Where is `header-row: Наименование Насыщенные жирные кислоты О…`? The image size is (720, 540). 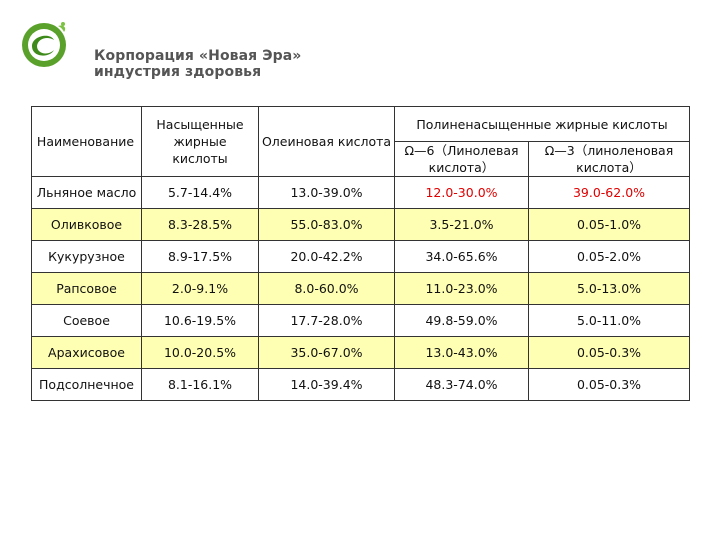 header-row: Наименование Насыщенные жирные кислоты О… is located at coordinates (360, 141).